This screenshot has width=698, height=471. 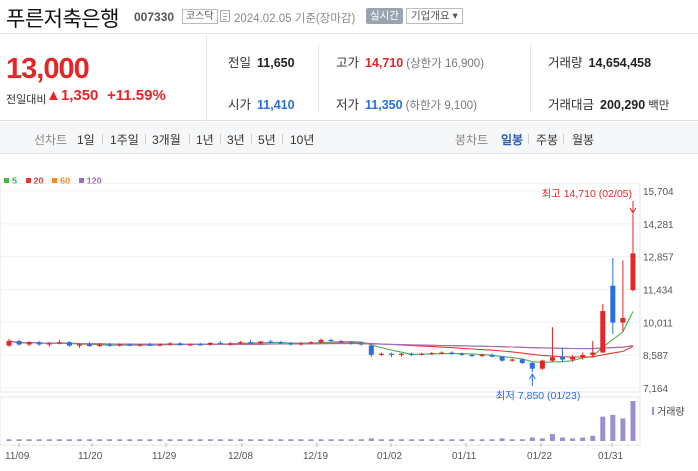 I want to click on annotations: 최고 14,710 (02/05) 최저 7,850 (01/23), so click(x=566, y=295).